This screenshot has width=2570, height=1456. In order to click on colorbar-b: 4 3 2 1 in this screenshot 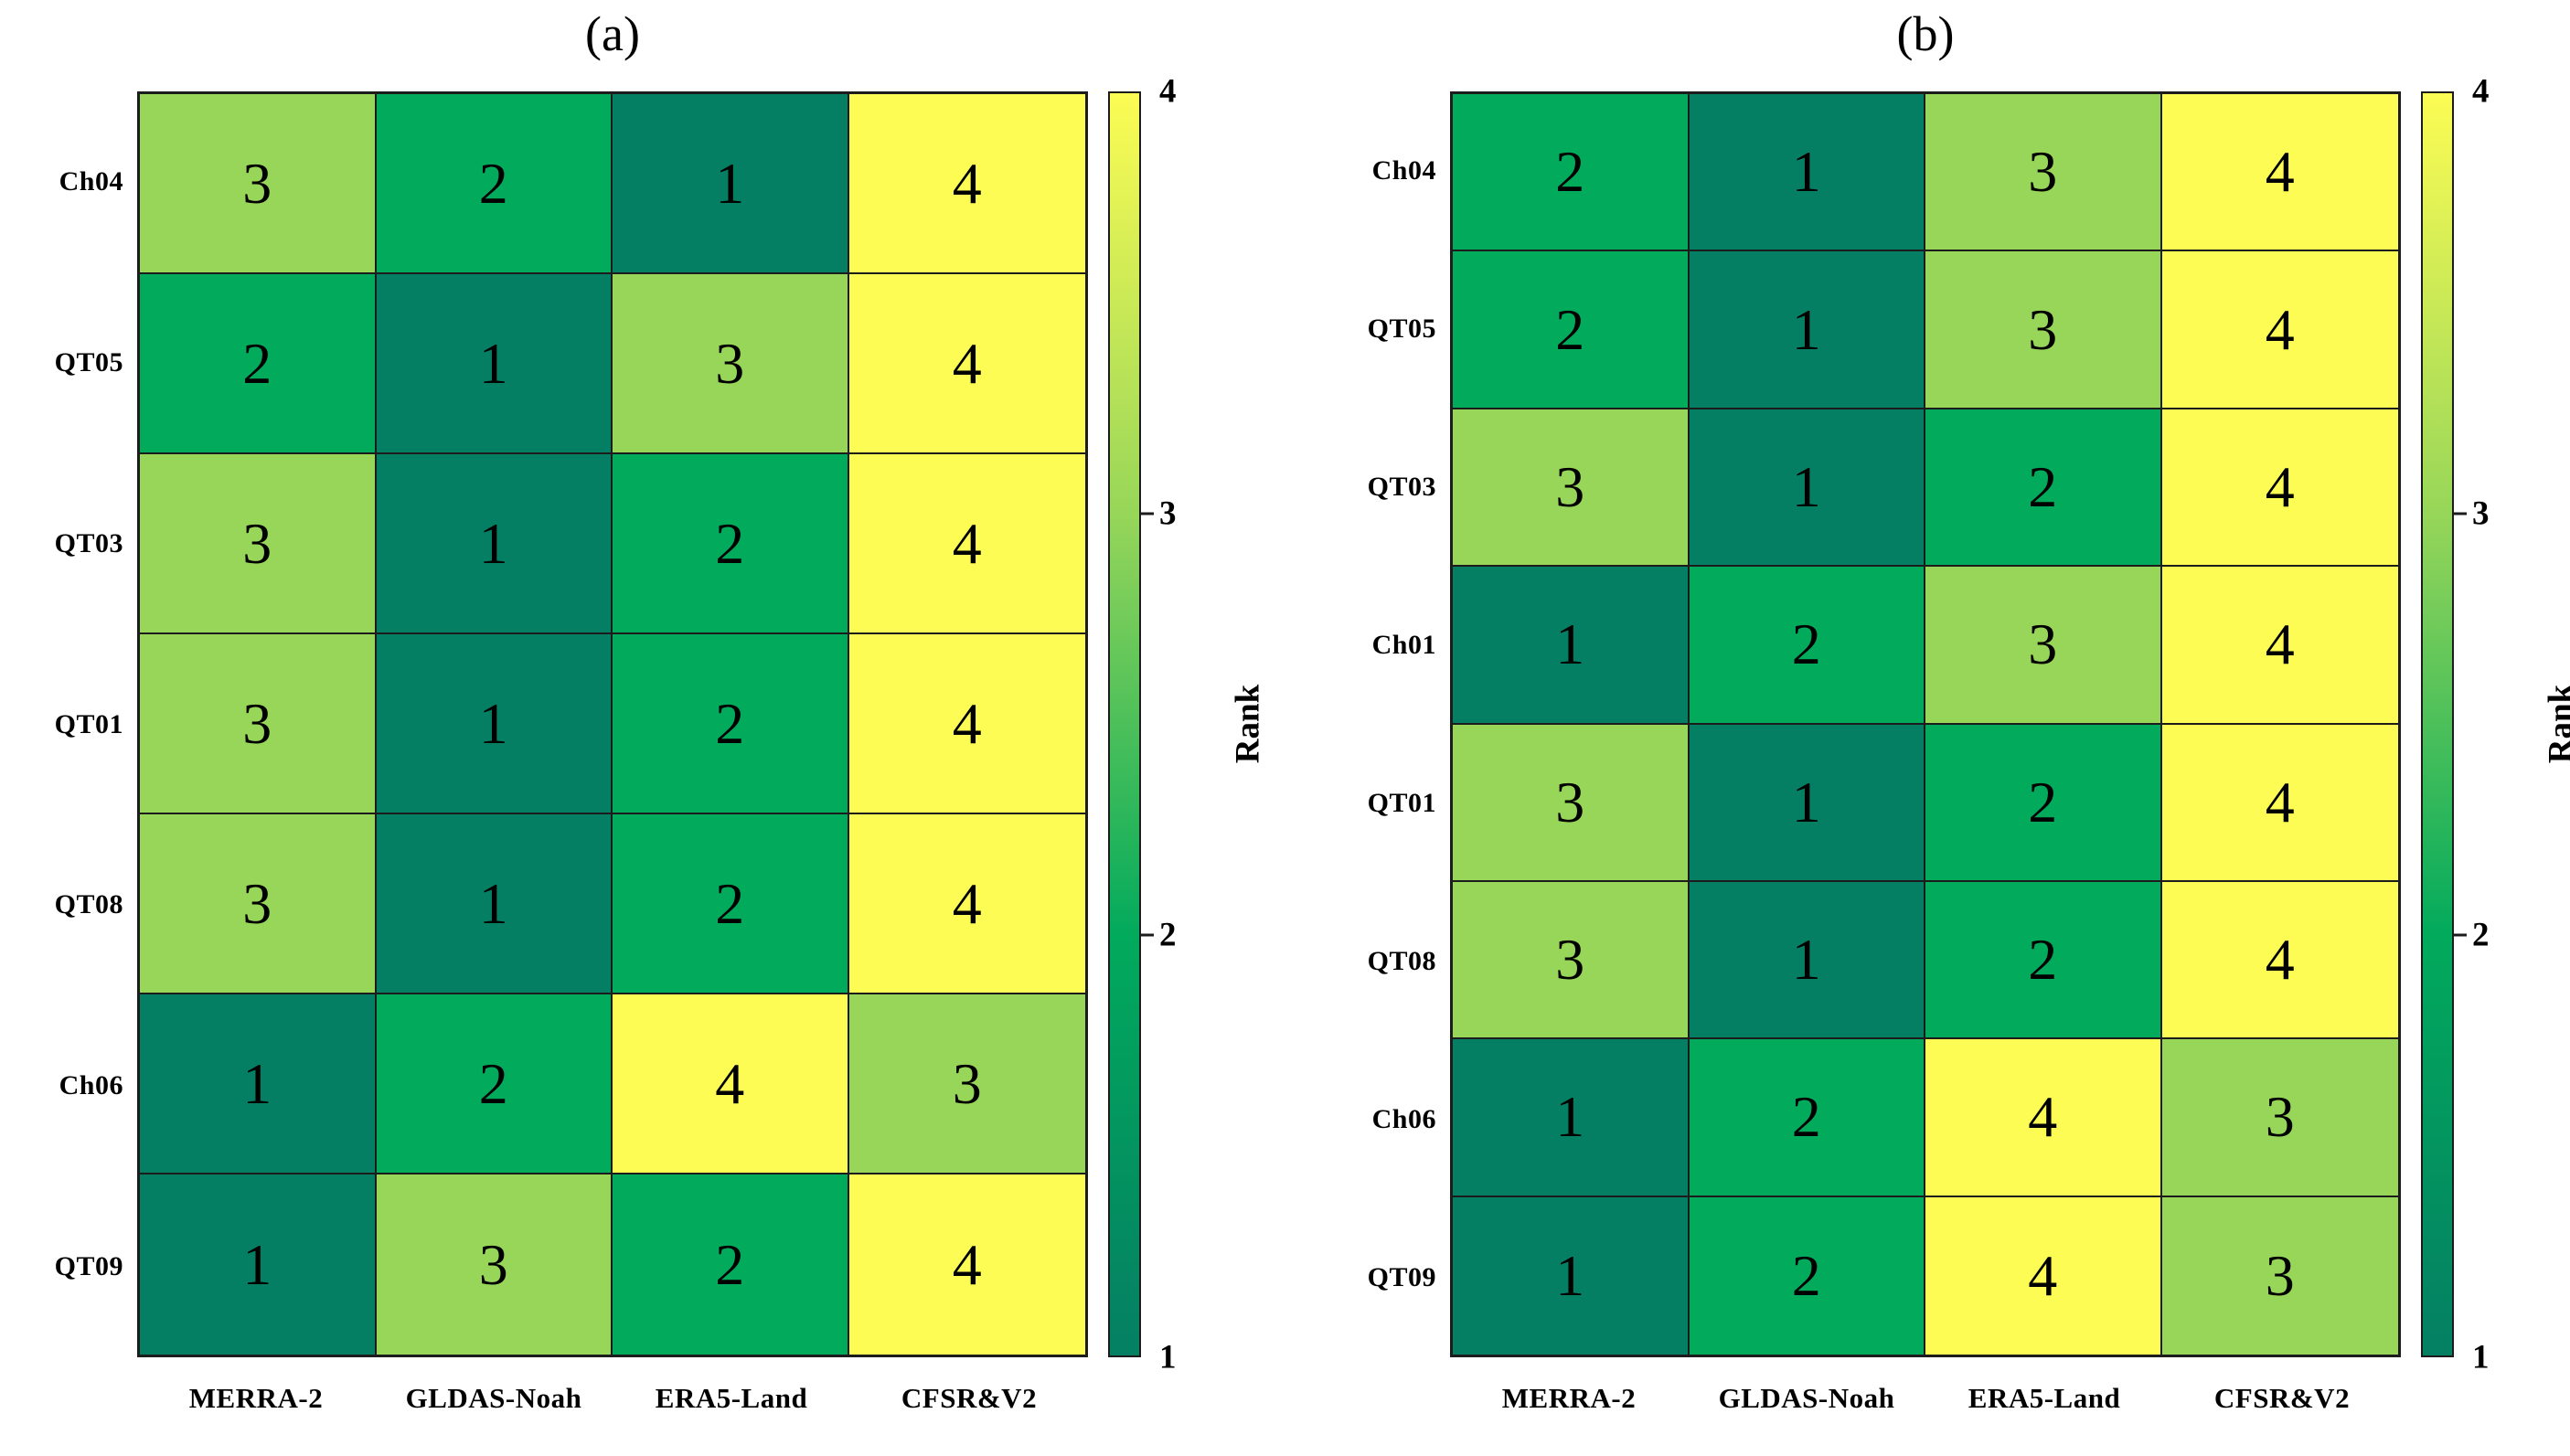, I will do `click(2455, 725)`.